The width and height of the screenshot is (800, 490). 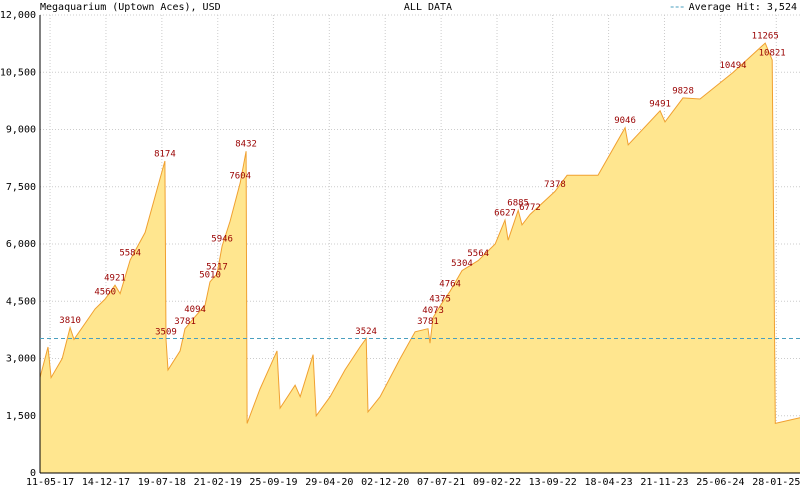 I want to click on value-label: 9828, so click(x=683, y=91).